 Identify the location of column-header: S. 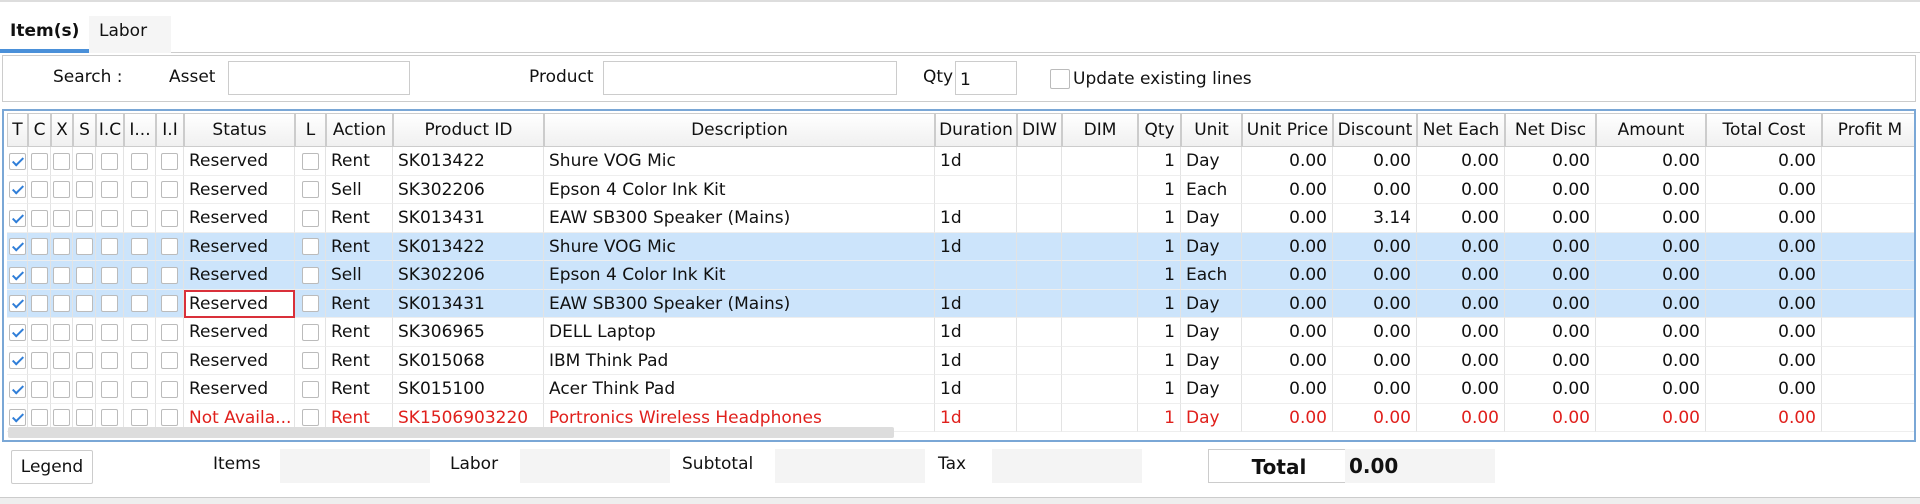
(84, 130).